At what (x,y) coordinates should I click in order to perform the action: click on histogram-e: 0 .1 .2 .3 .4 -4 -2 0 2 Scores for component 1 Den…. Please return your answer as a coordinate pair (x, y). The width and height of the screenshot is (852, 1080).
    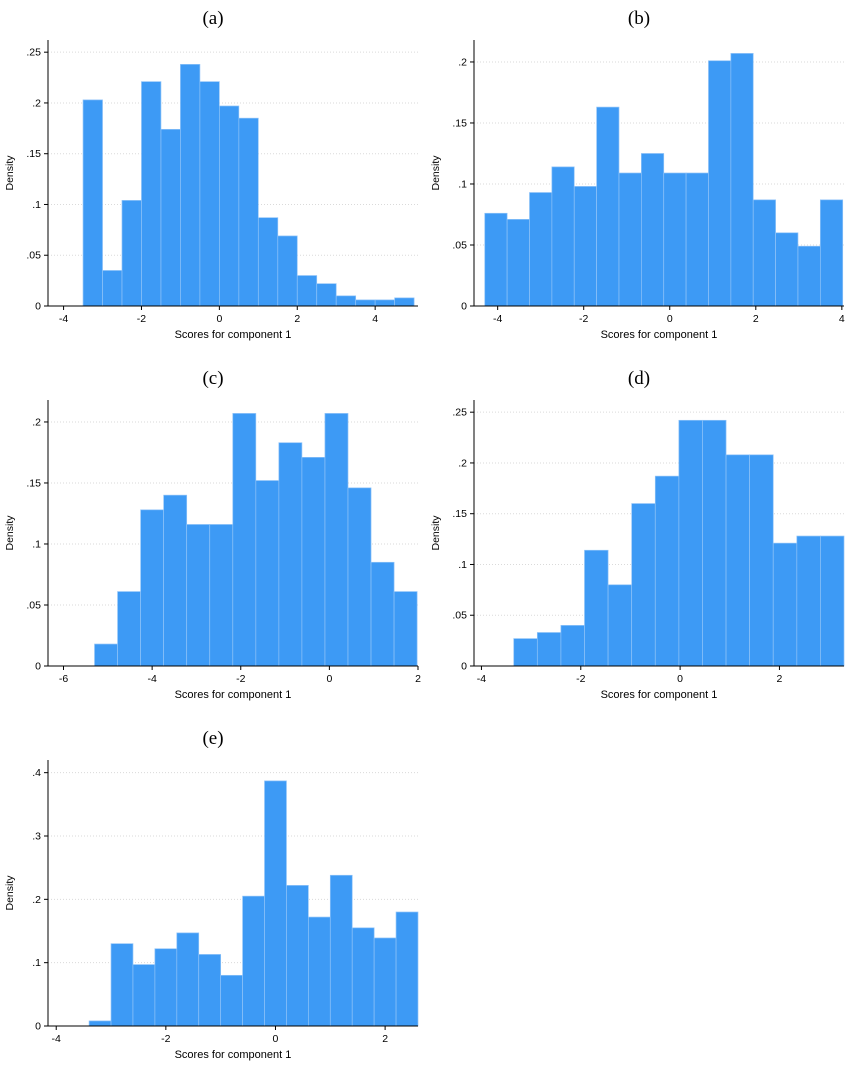
    Looking at the image, I should click on (211, 910).